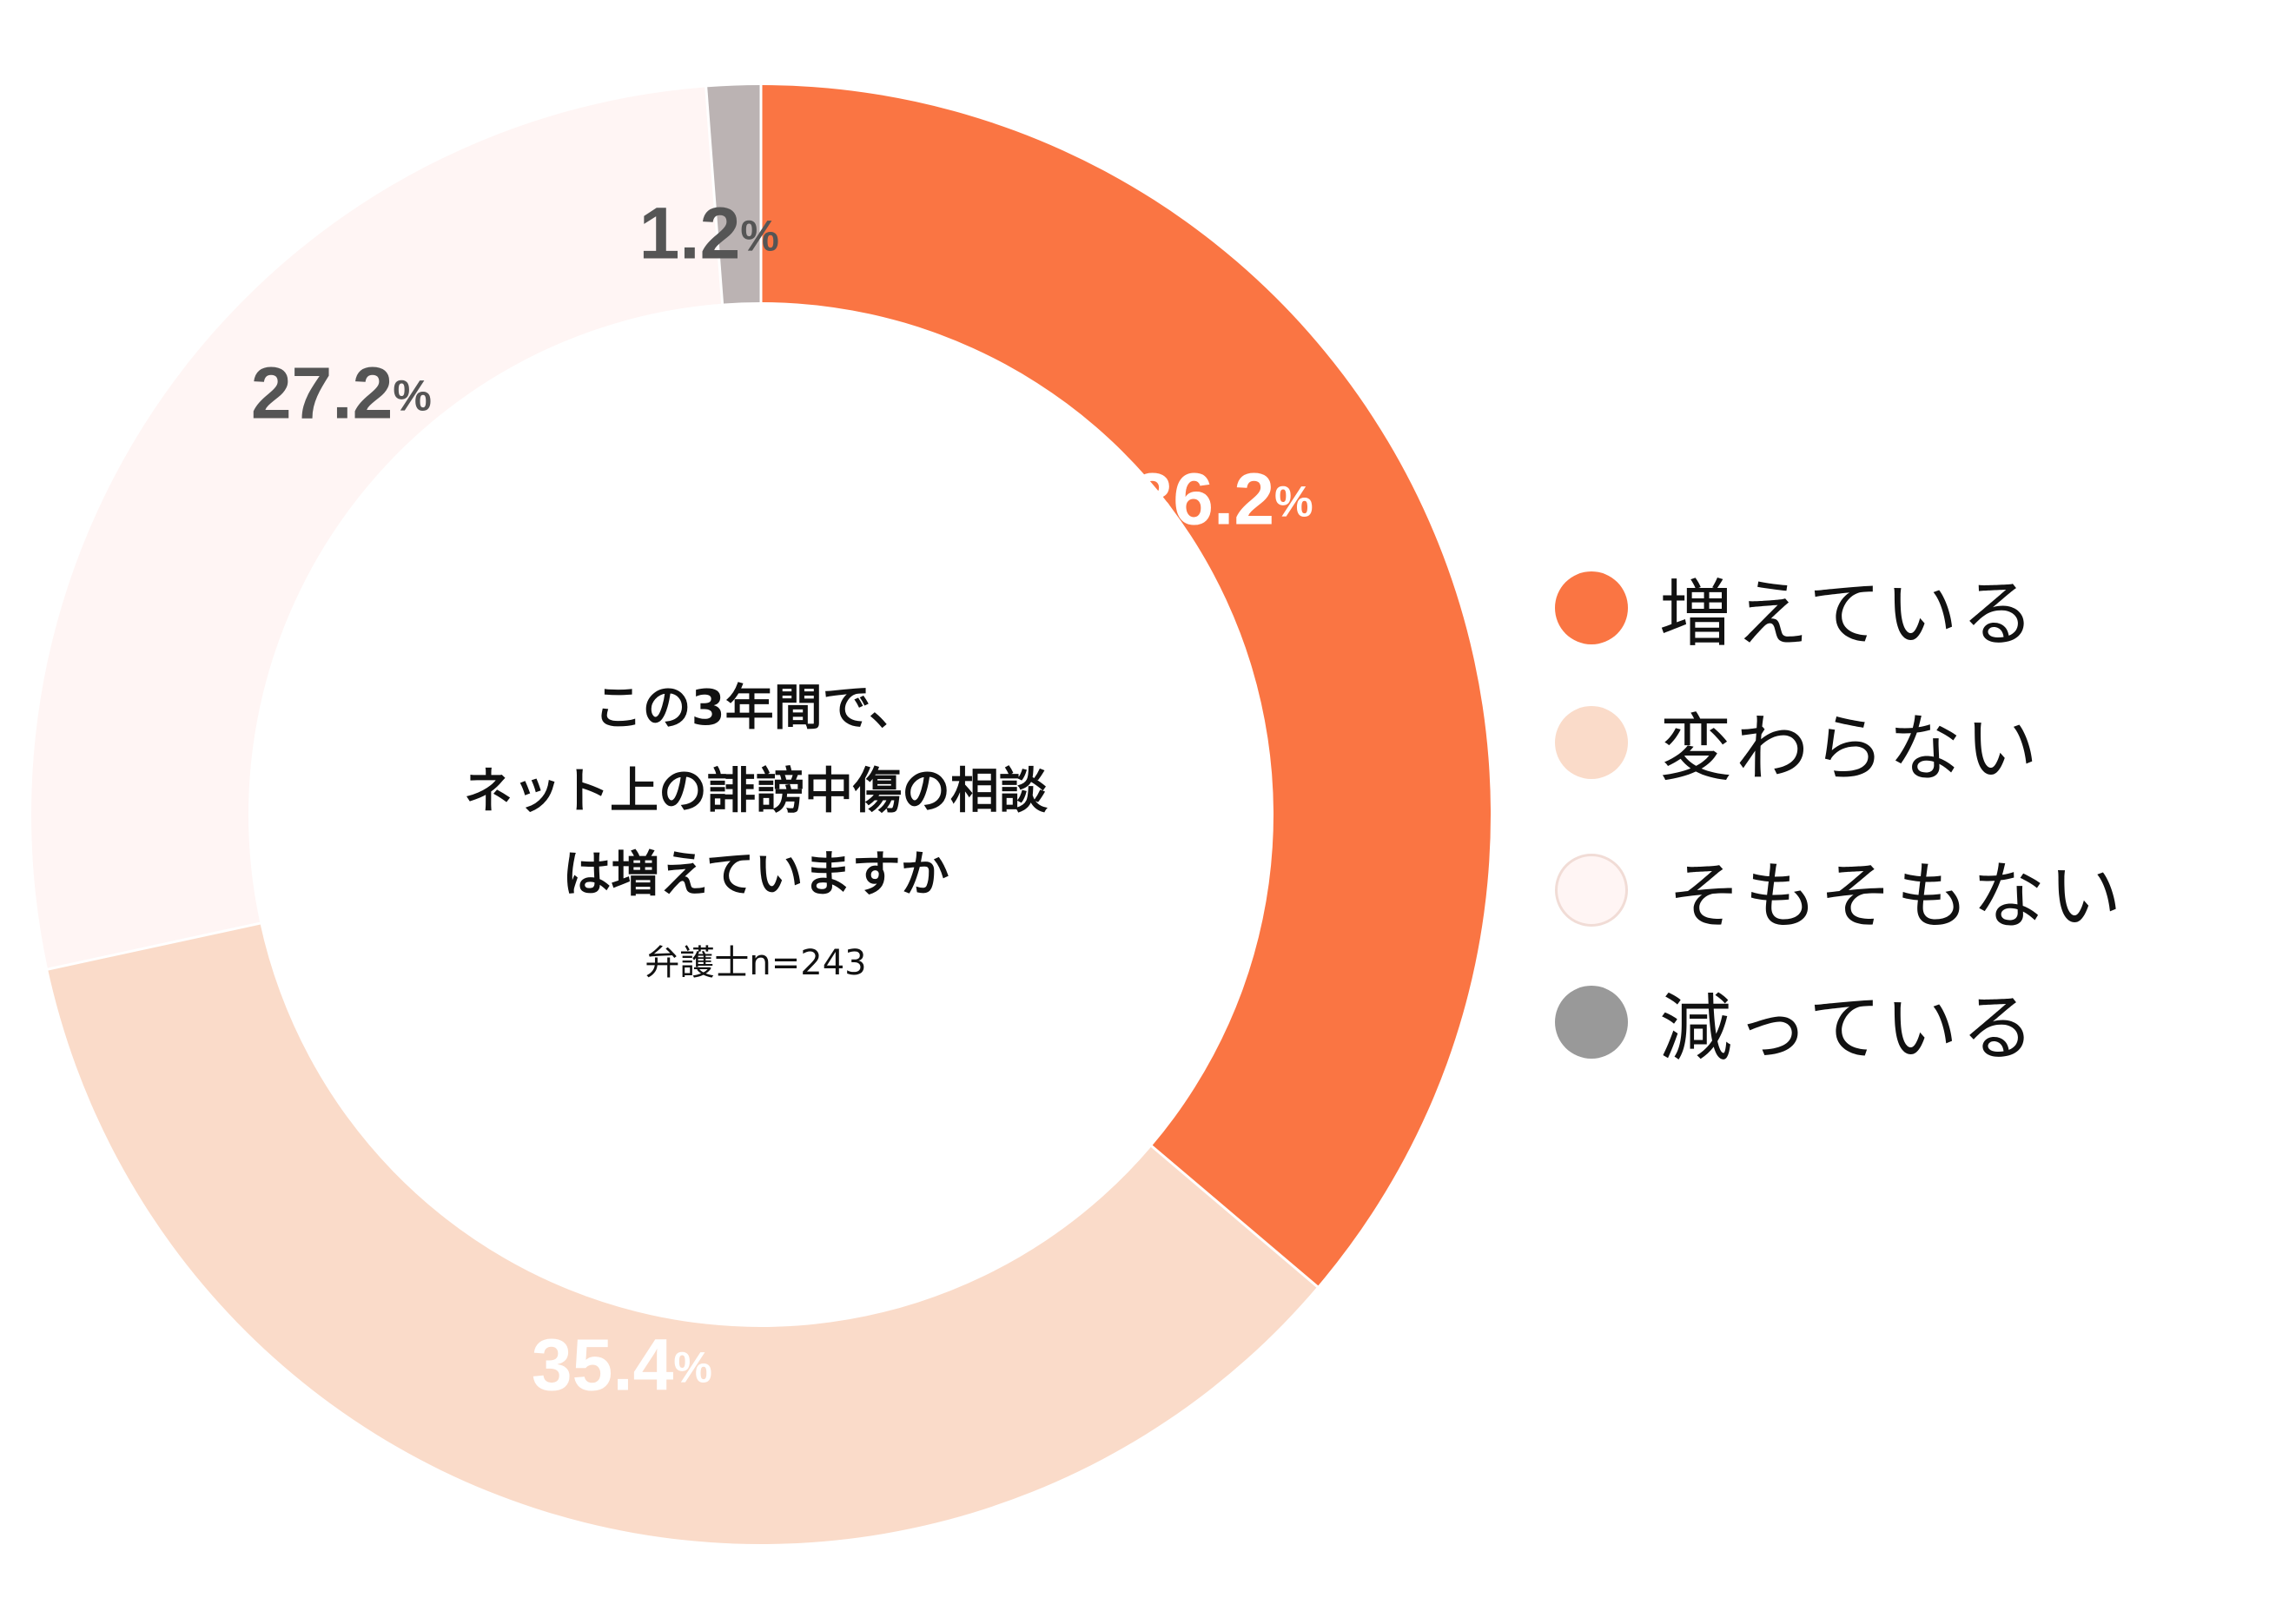 The width and height of the screenshot is (2289, 1624). I want to click on legend-swatch-none, so click(1591, 890).